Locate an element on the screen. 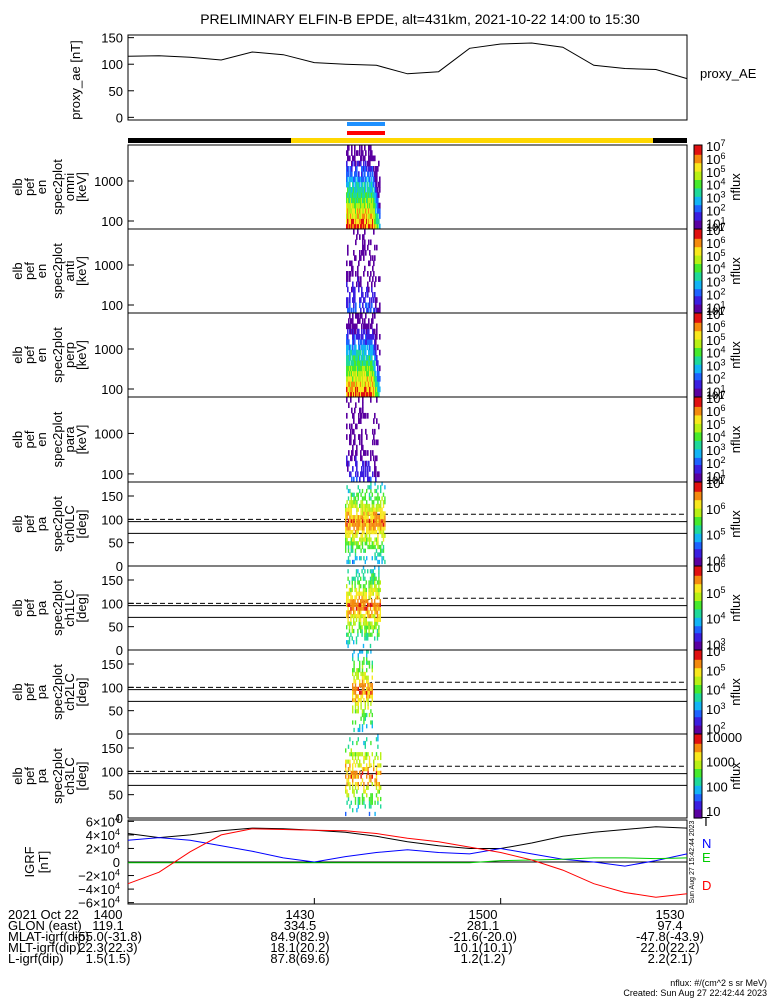 The width and height of the screenshot is (775, 1000). panel-omni-ztick-101: 101 is located at coordinates (715, 228).